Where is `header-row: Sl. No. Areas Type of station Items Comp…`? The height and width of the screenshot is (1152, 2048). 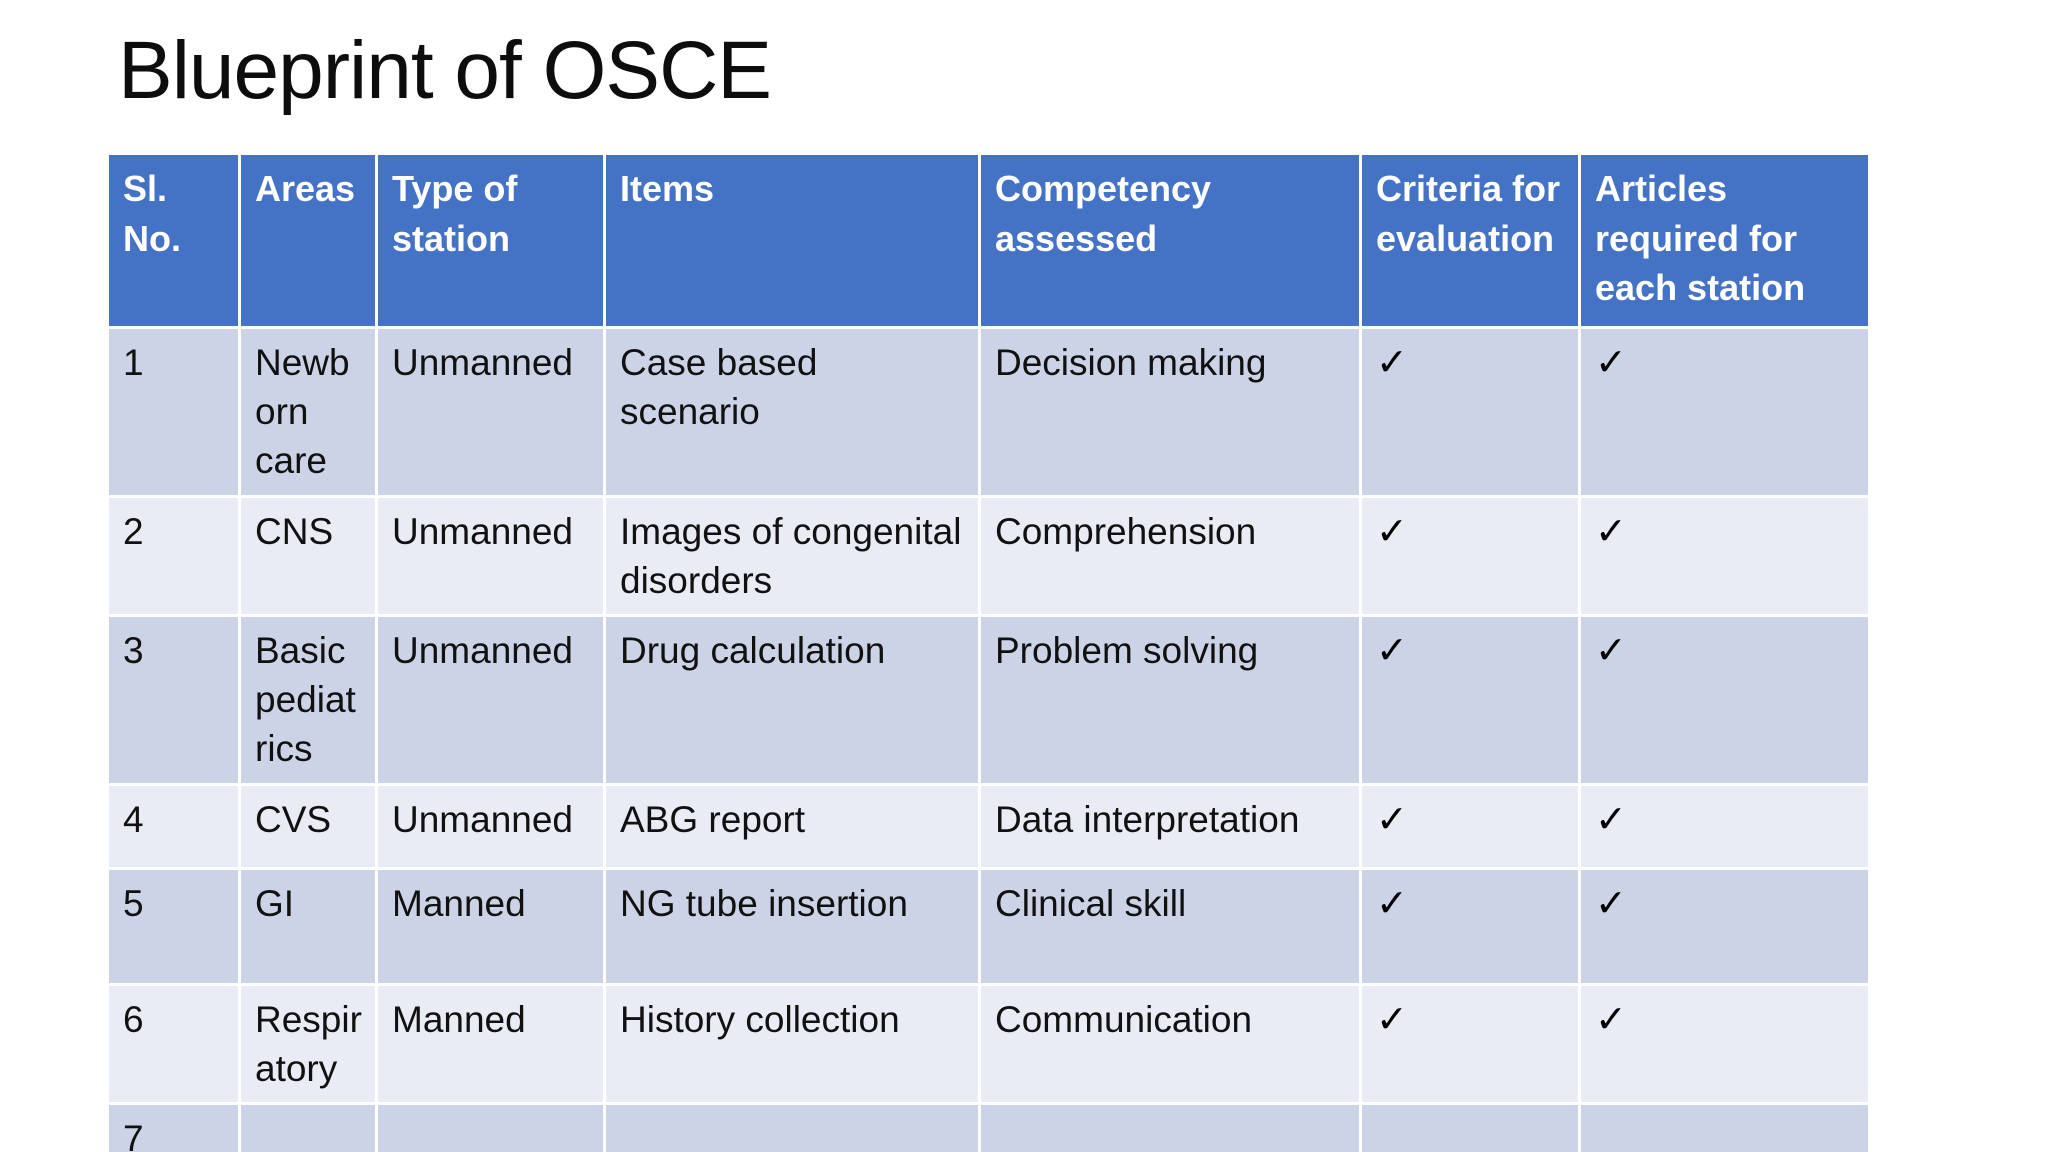
header-row: Sl. No. Areas Type of station Items Comp… is located at coordinates (988, 240).